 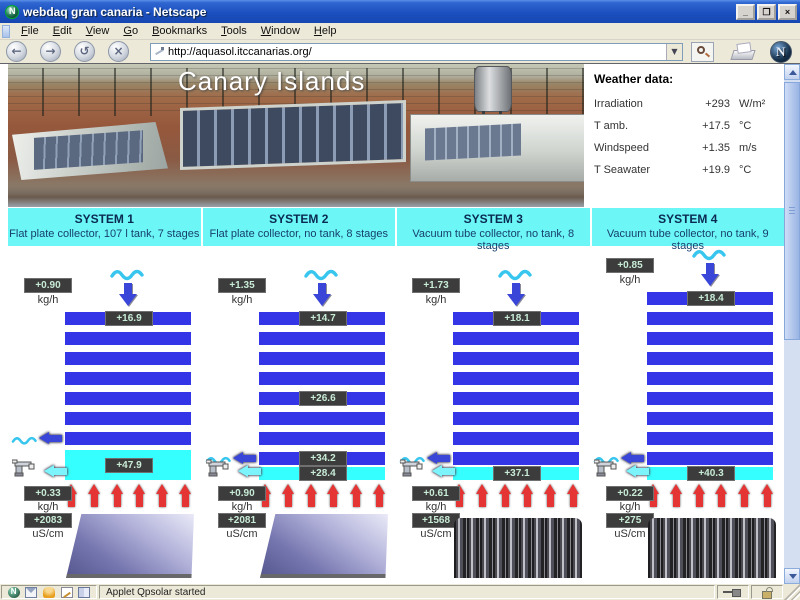 What do you see at coordinates (118, 51) in the screenshot?
I see `stop-button: ×` at bounding box center [118, 51].